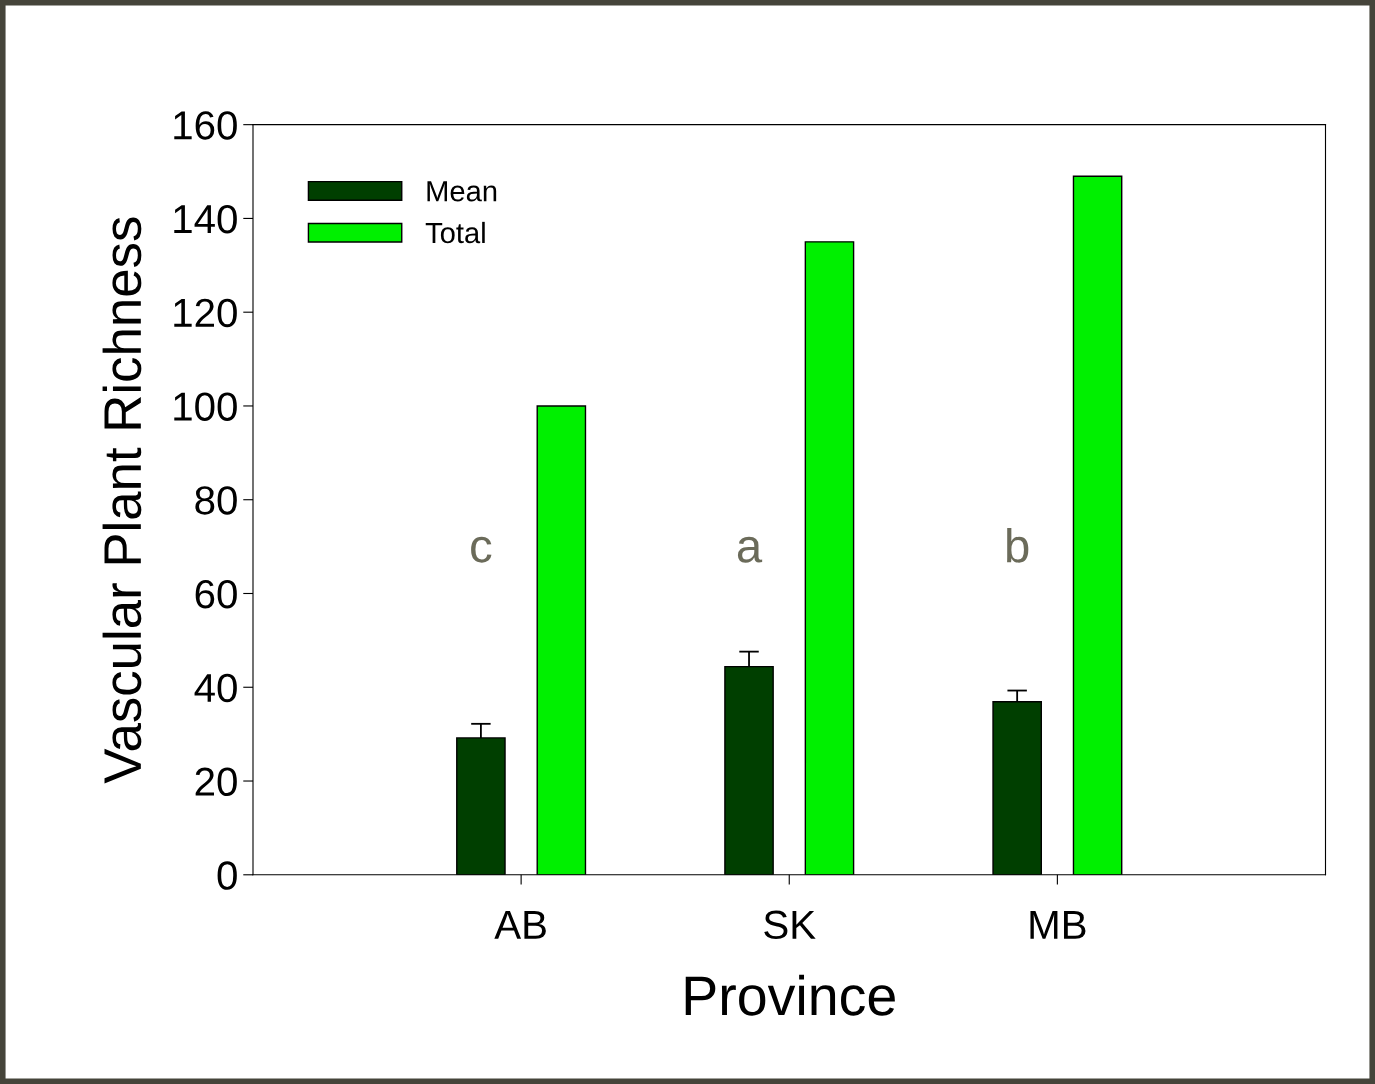  I want to click on y-tick-label: 60, so click(216, 594).